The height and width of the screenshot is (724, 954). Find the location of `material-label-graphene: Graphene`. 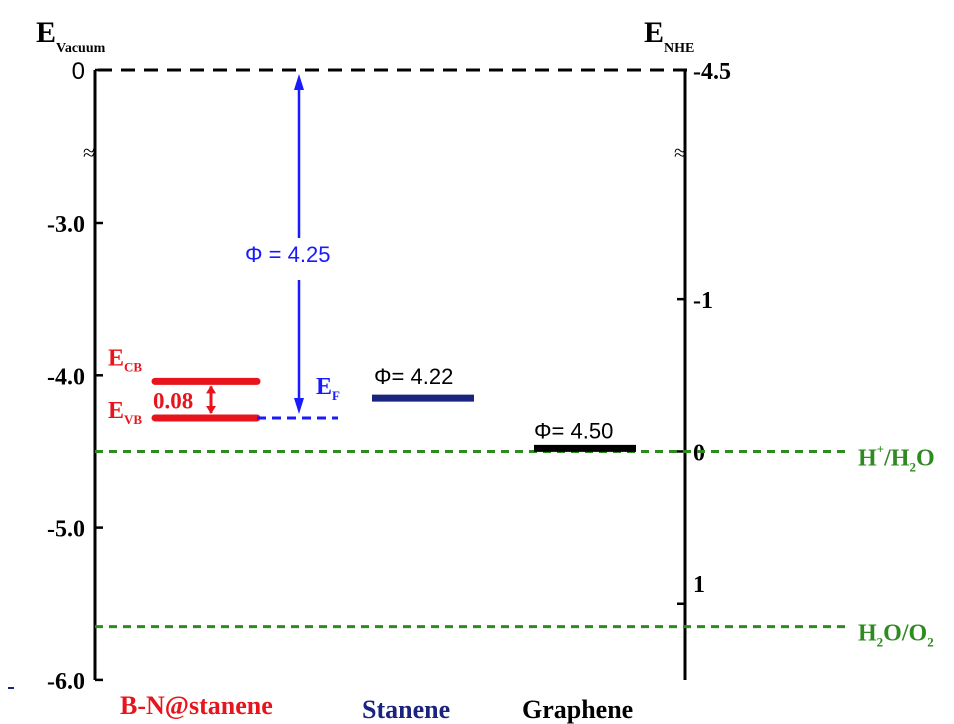

material-label-graphene: Graphene is located at coordinates (577, 709).